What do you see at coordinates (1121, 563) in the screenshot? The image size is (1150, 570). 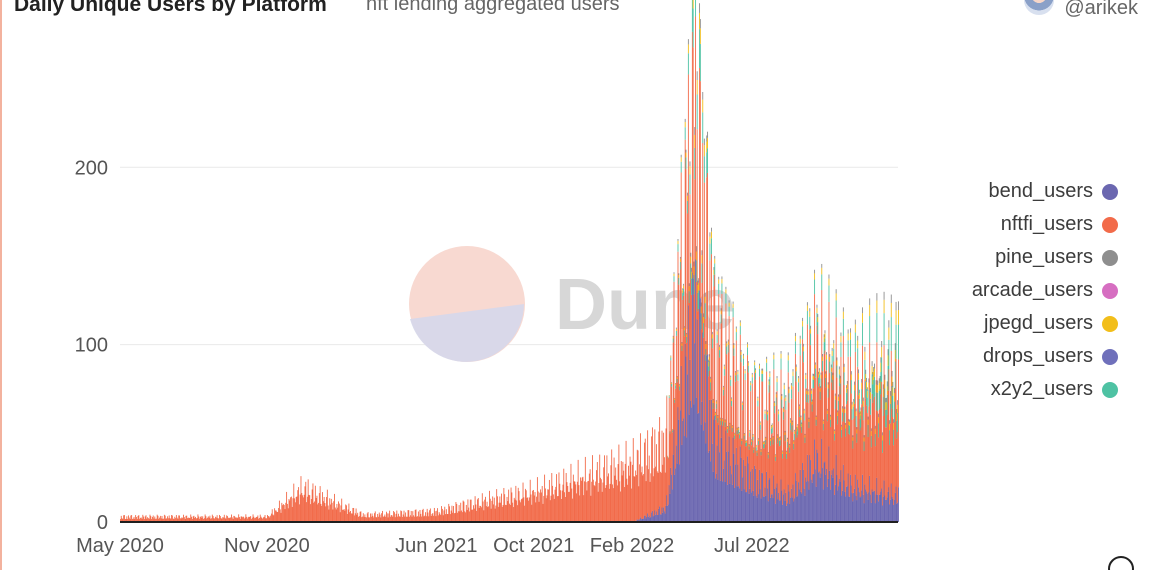 I see `info-icon` at bounding box center [1121, 563].